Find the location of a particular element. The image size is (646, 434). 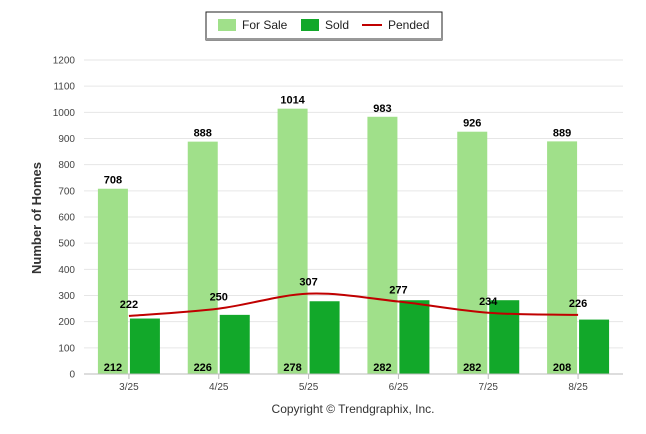

data-label-for-sale: 708 is located at coordinates (113, 181).